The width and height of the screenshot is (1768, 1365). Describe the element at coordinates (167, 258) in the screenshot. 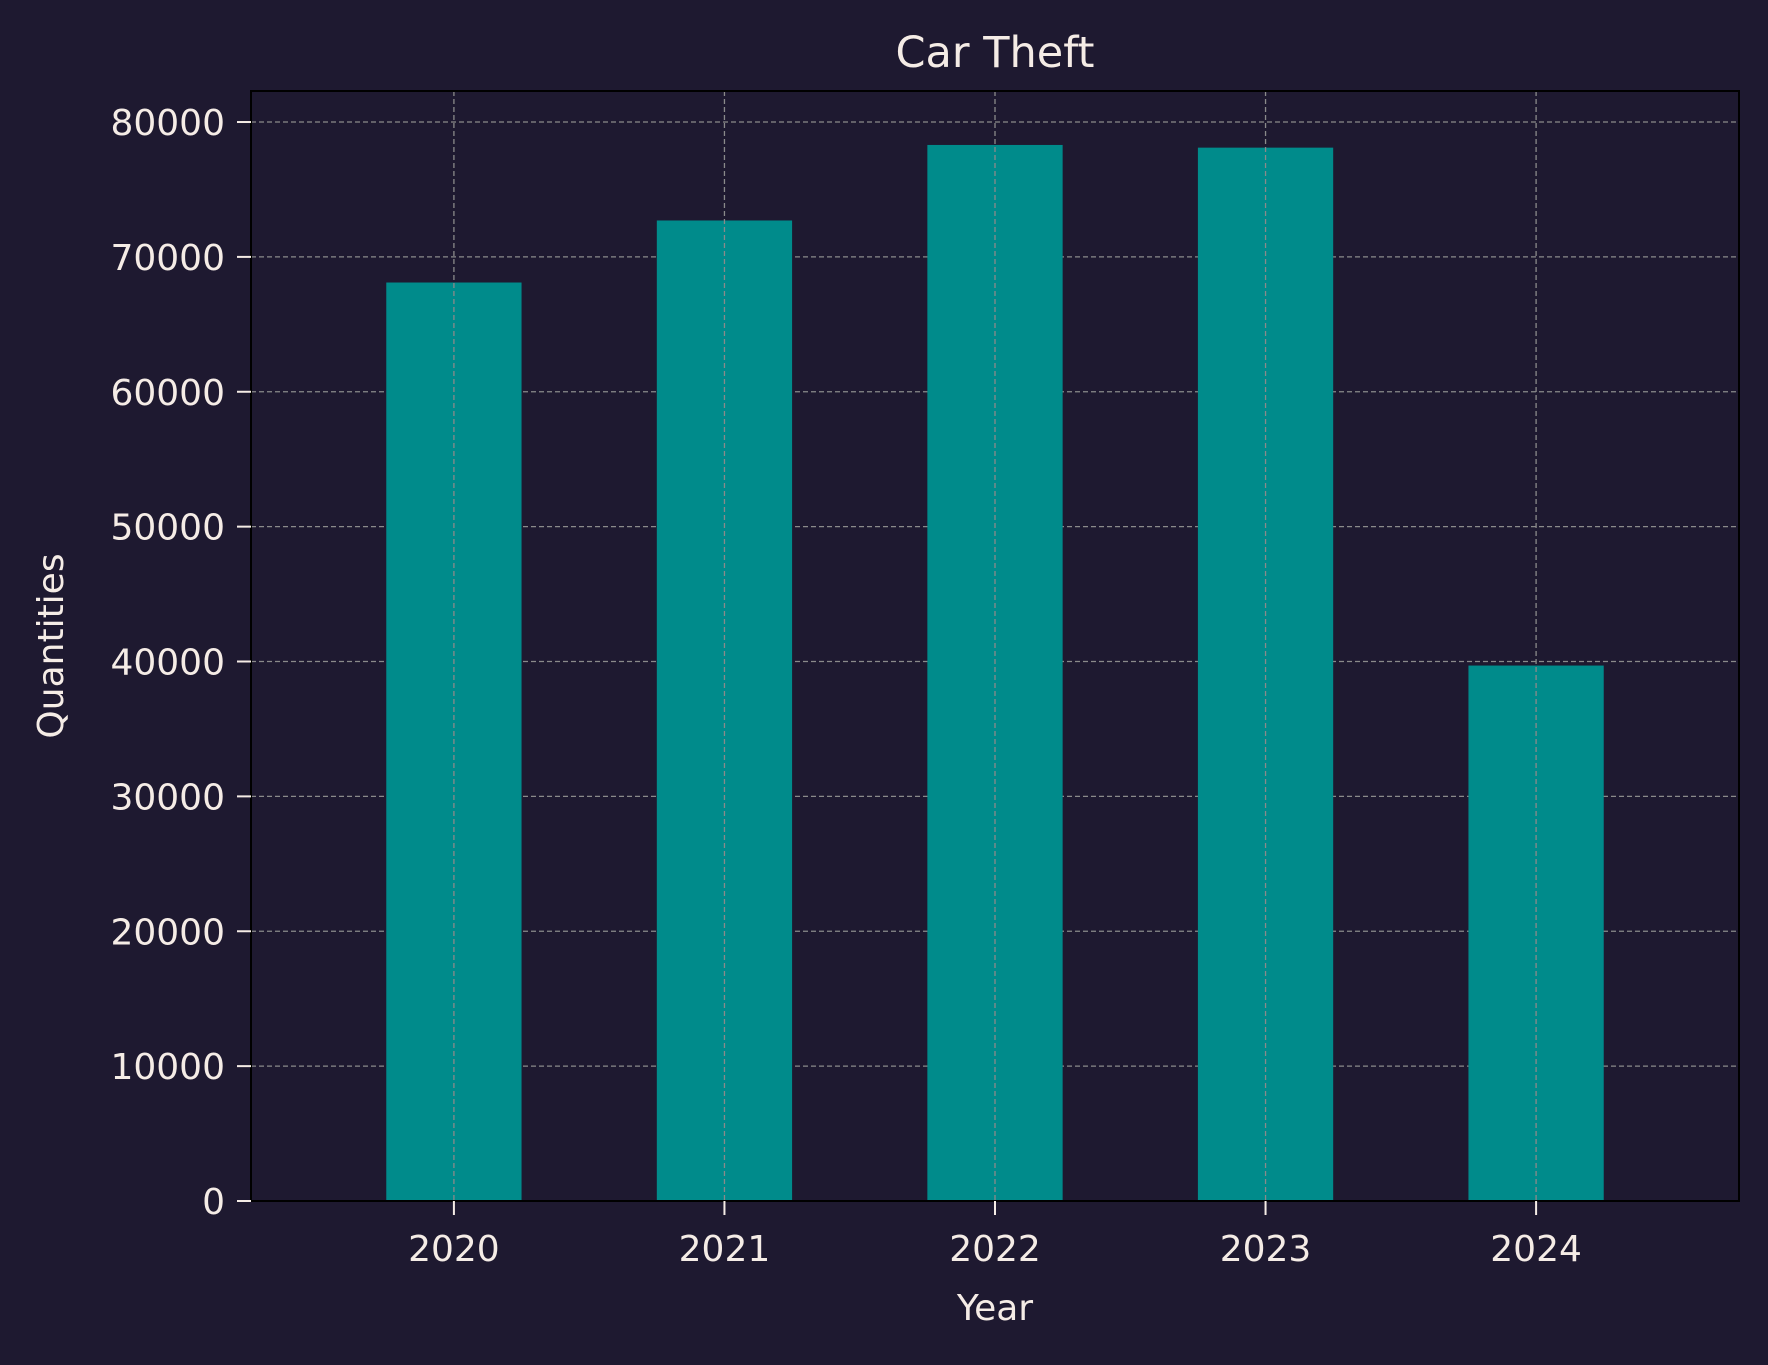

I see `y-tick-label: 70000` at that location.